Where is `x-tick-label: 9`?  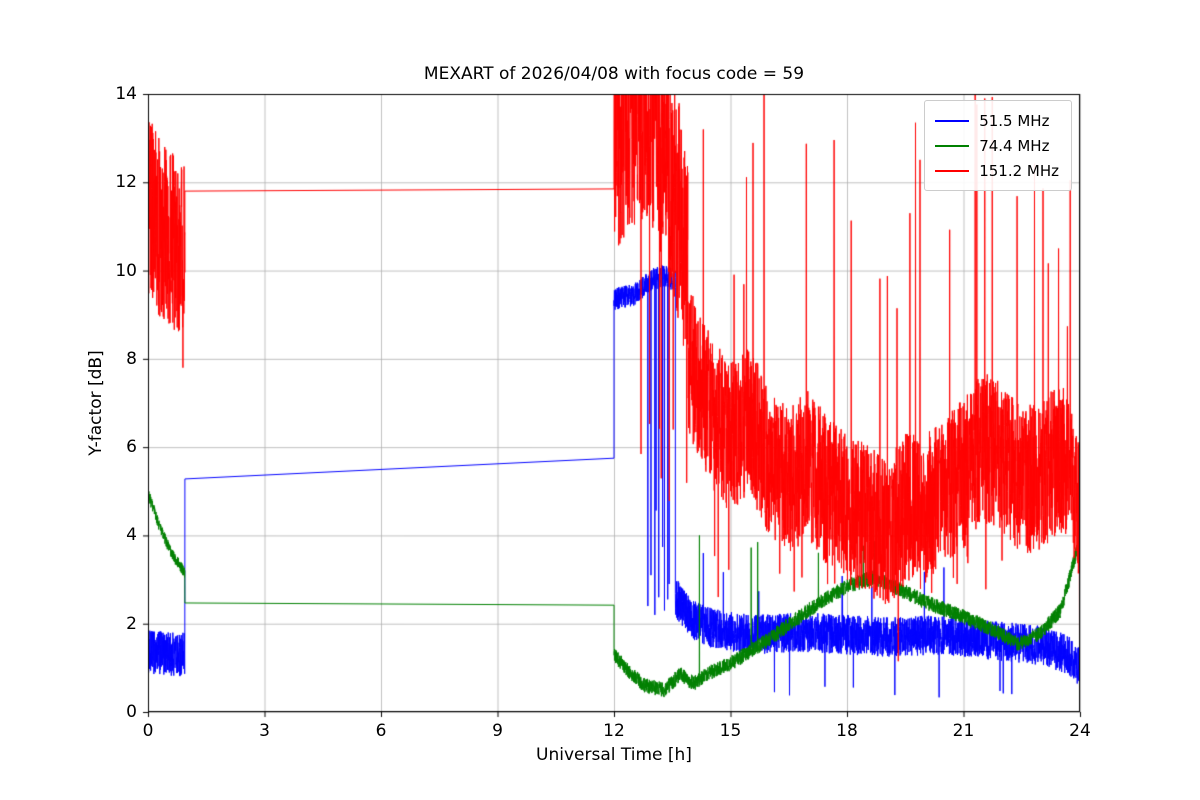 x-tick-label: 9 is located at coordinates (497, 731).